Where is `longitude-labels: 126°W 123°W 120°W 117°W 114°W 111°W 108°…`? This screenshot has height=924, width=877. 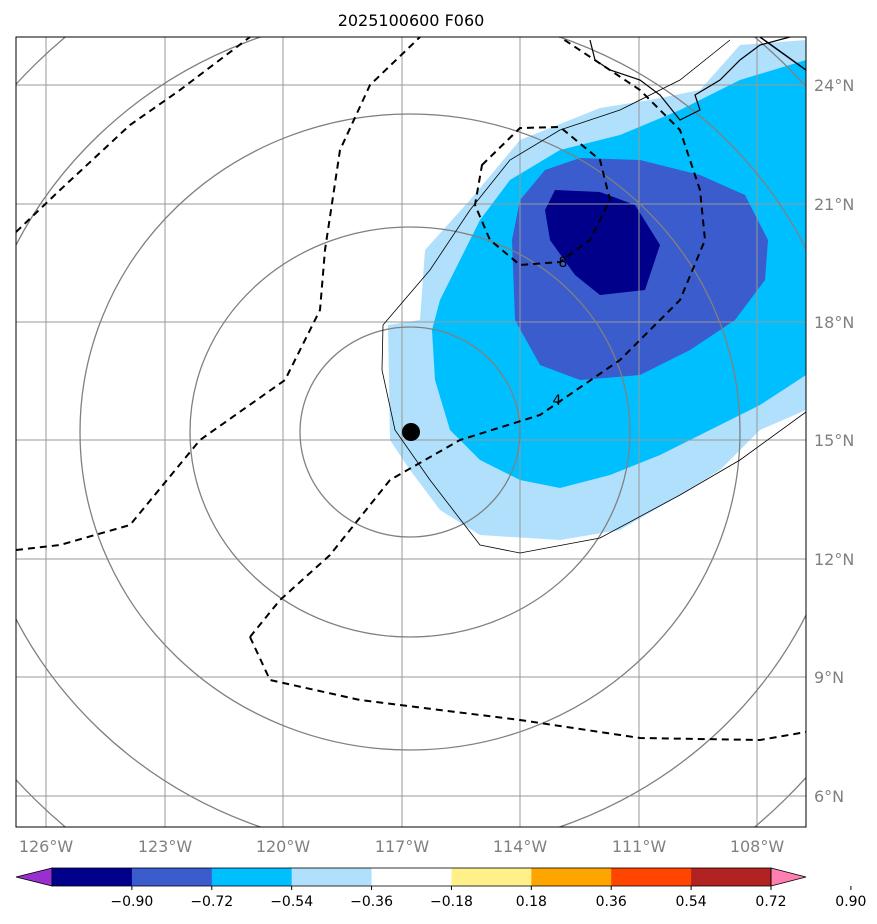
longitude-labels: 126°W 123°W 120°W 117°W 114°W 111°W 108°… is located at coordinates (402, 846).